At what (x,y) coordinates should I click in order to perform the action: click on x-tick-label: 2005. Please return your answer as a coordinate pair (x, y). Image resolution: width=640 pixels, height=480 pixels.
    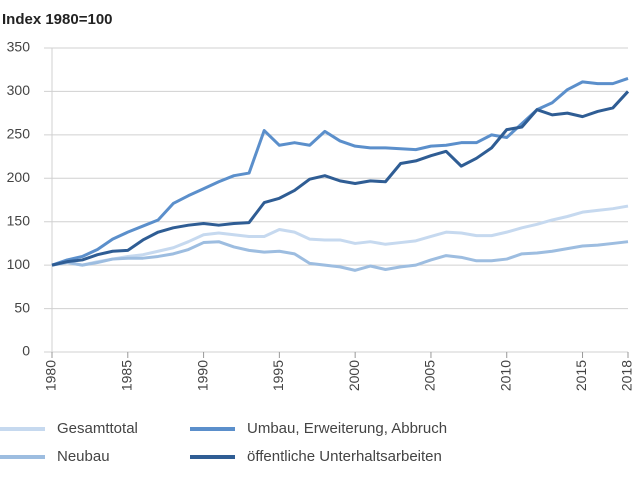
    Looking at the image, I should click on (430, 375).